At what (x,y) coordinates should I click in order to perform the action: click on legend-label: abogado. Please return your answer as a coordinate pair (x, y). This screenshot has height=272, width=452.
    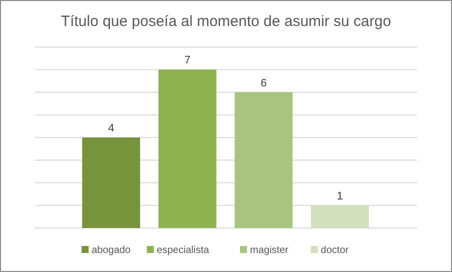
    Looking at the image, I should click on (111, 250).